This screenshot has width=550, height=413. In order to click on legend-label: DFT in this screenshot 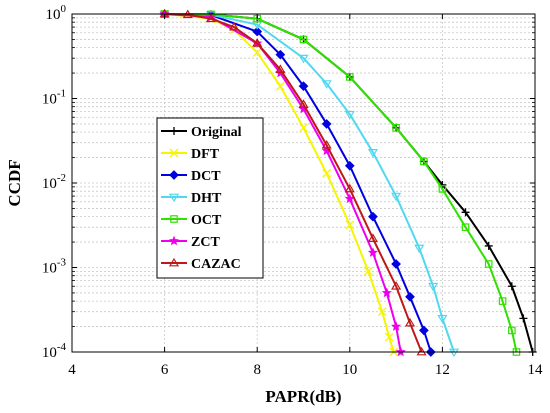, I will do `click(205, 154)`.